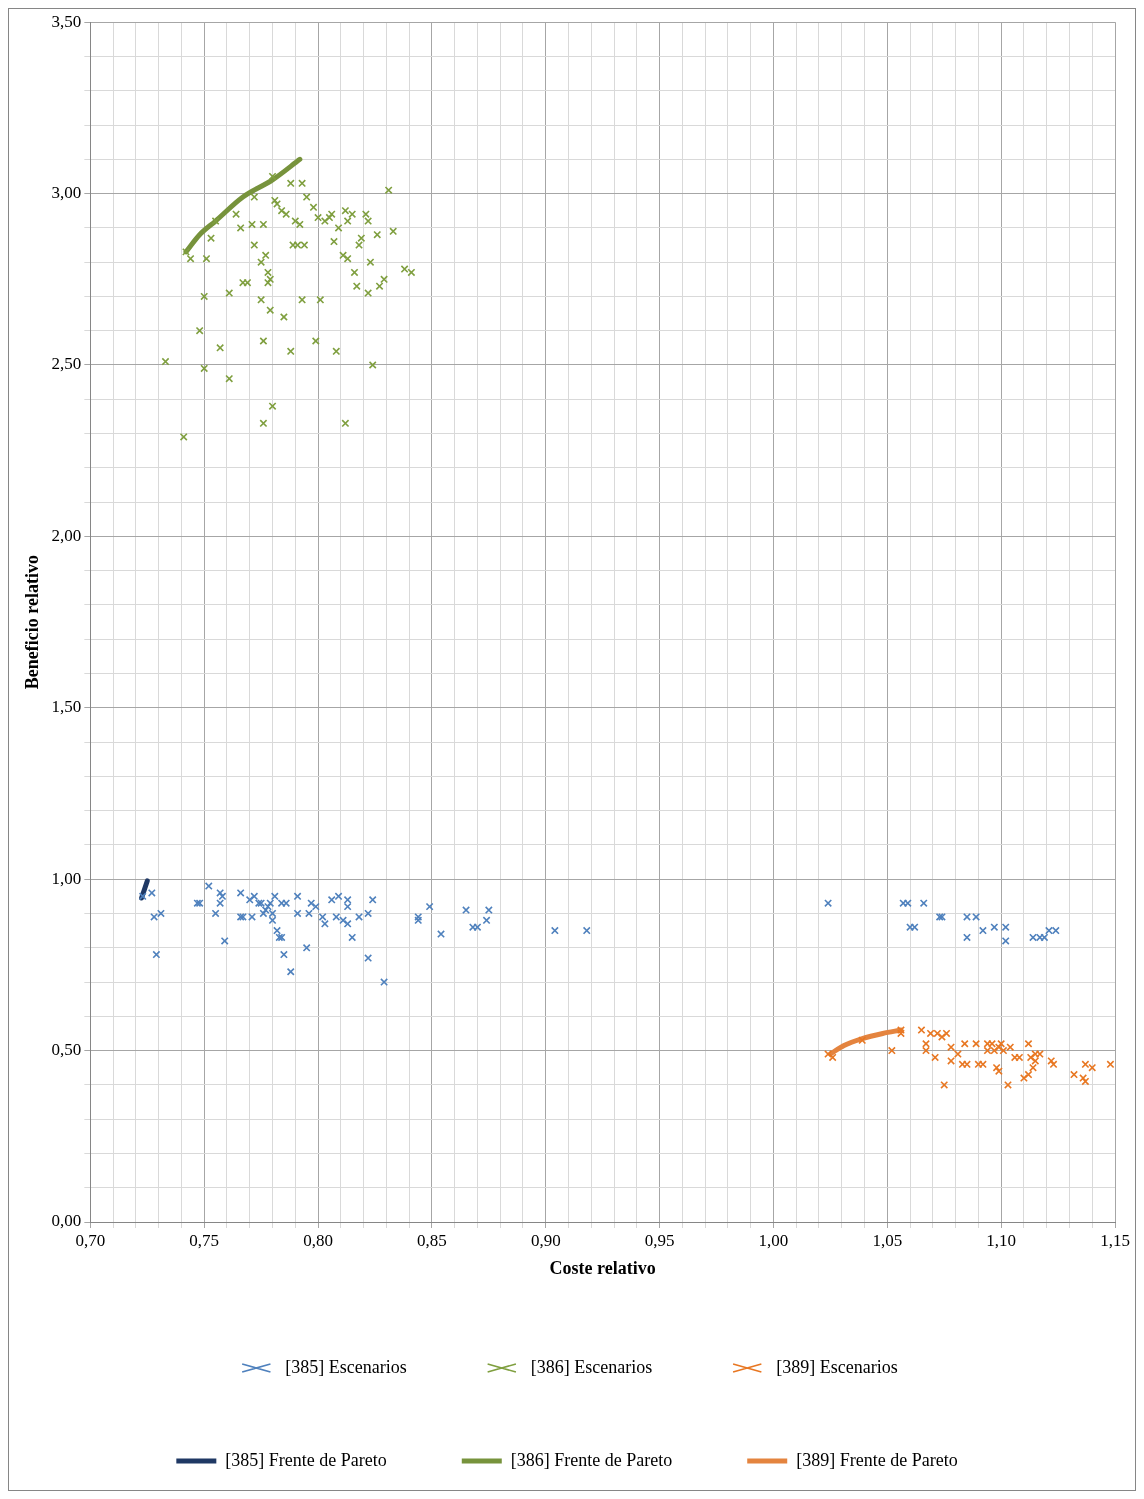  What do you see at coordinates (877, 1459) in the screenshot?
I see `legend-label: [389] Frente de Pareto` at bounding box center [877, 1459].